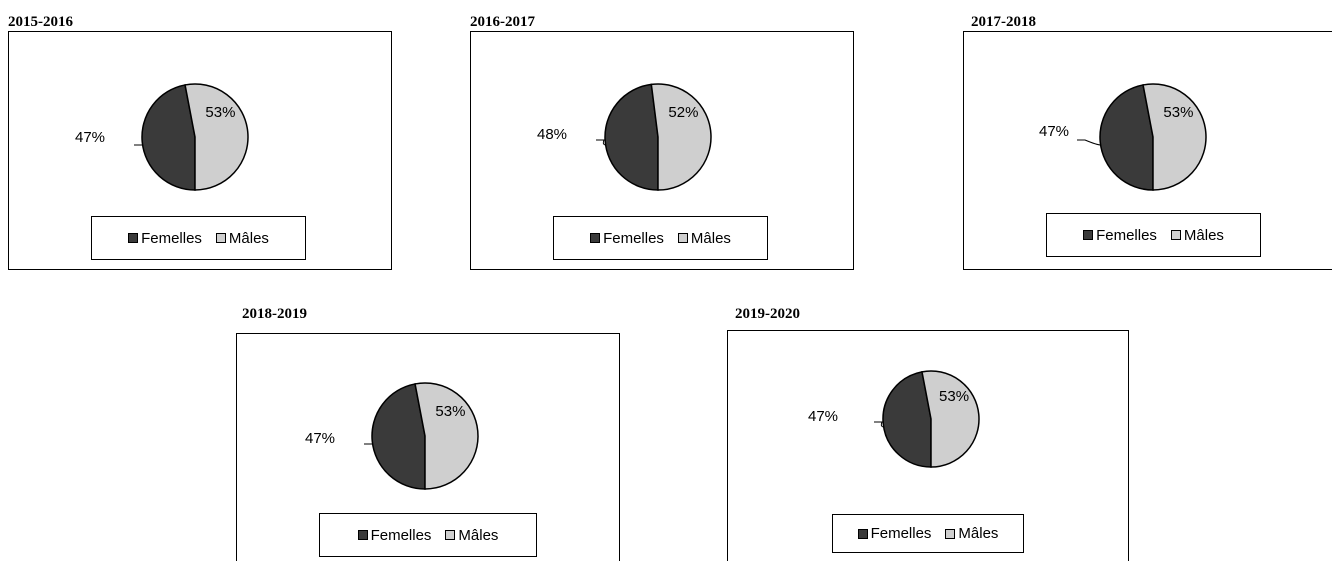 The height and width of the screenshot is (561, 1332). I want to click on chart-panel-2019-2020: 2019-2020 47% 53% Femelles Mâles, so click(928, 433).